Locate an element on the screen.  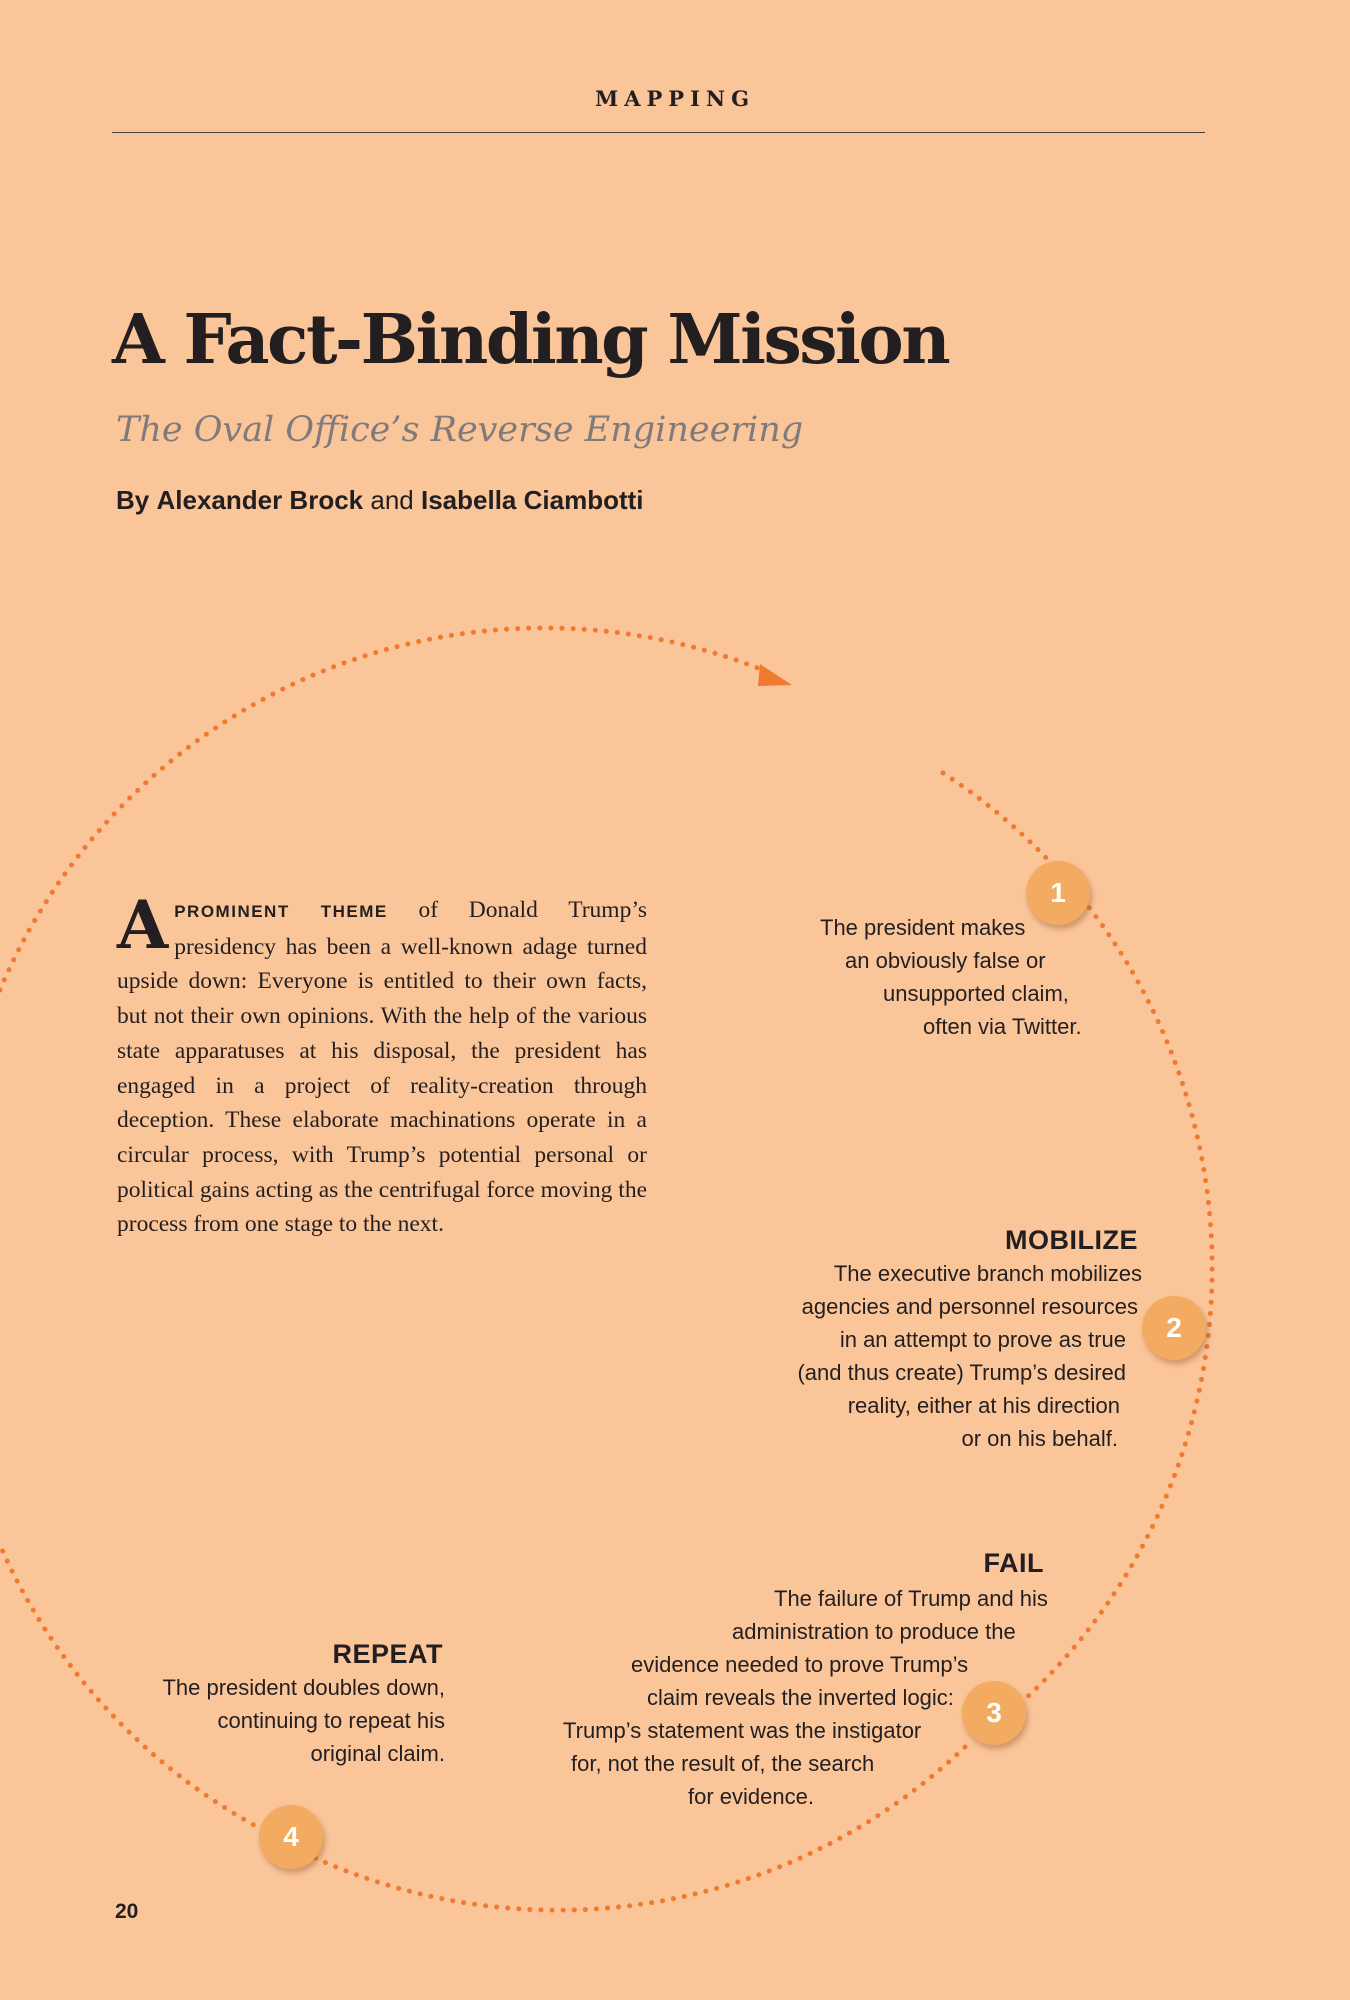
stage-title: MOBILIZE is located at coordinates (1071, 1240).